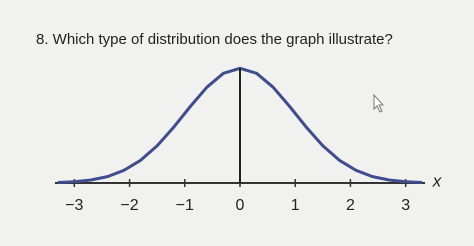  I want to click on x-tick-label: 0, so click(240, 205).